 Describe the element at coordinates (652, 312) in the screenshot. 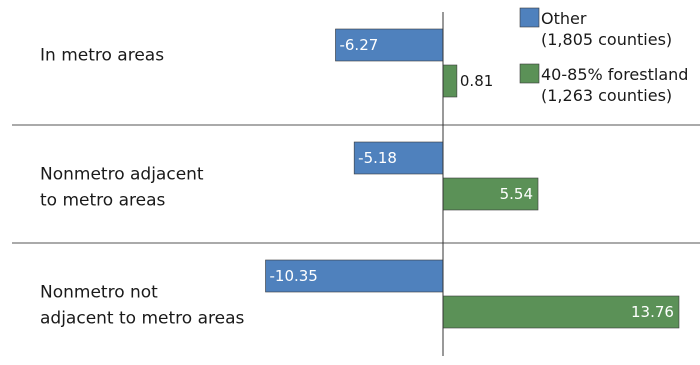

I see `value-label: 13.76` at that location.